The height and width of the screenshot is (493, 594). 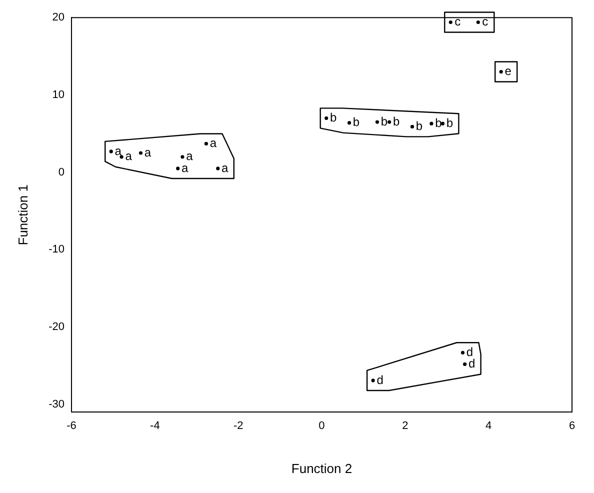 I want to click on y-tick-label: -30, so click(x=56, y=404).